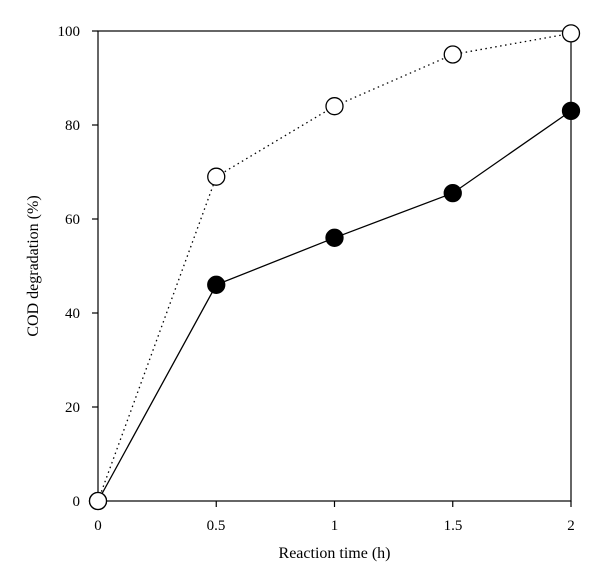 This screenshot has width=600, height=586. Describe the element at coordinates (77, 502) in the screenshot. I see `y-tick-label-0: 0` at that location.